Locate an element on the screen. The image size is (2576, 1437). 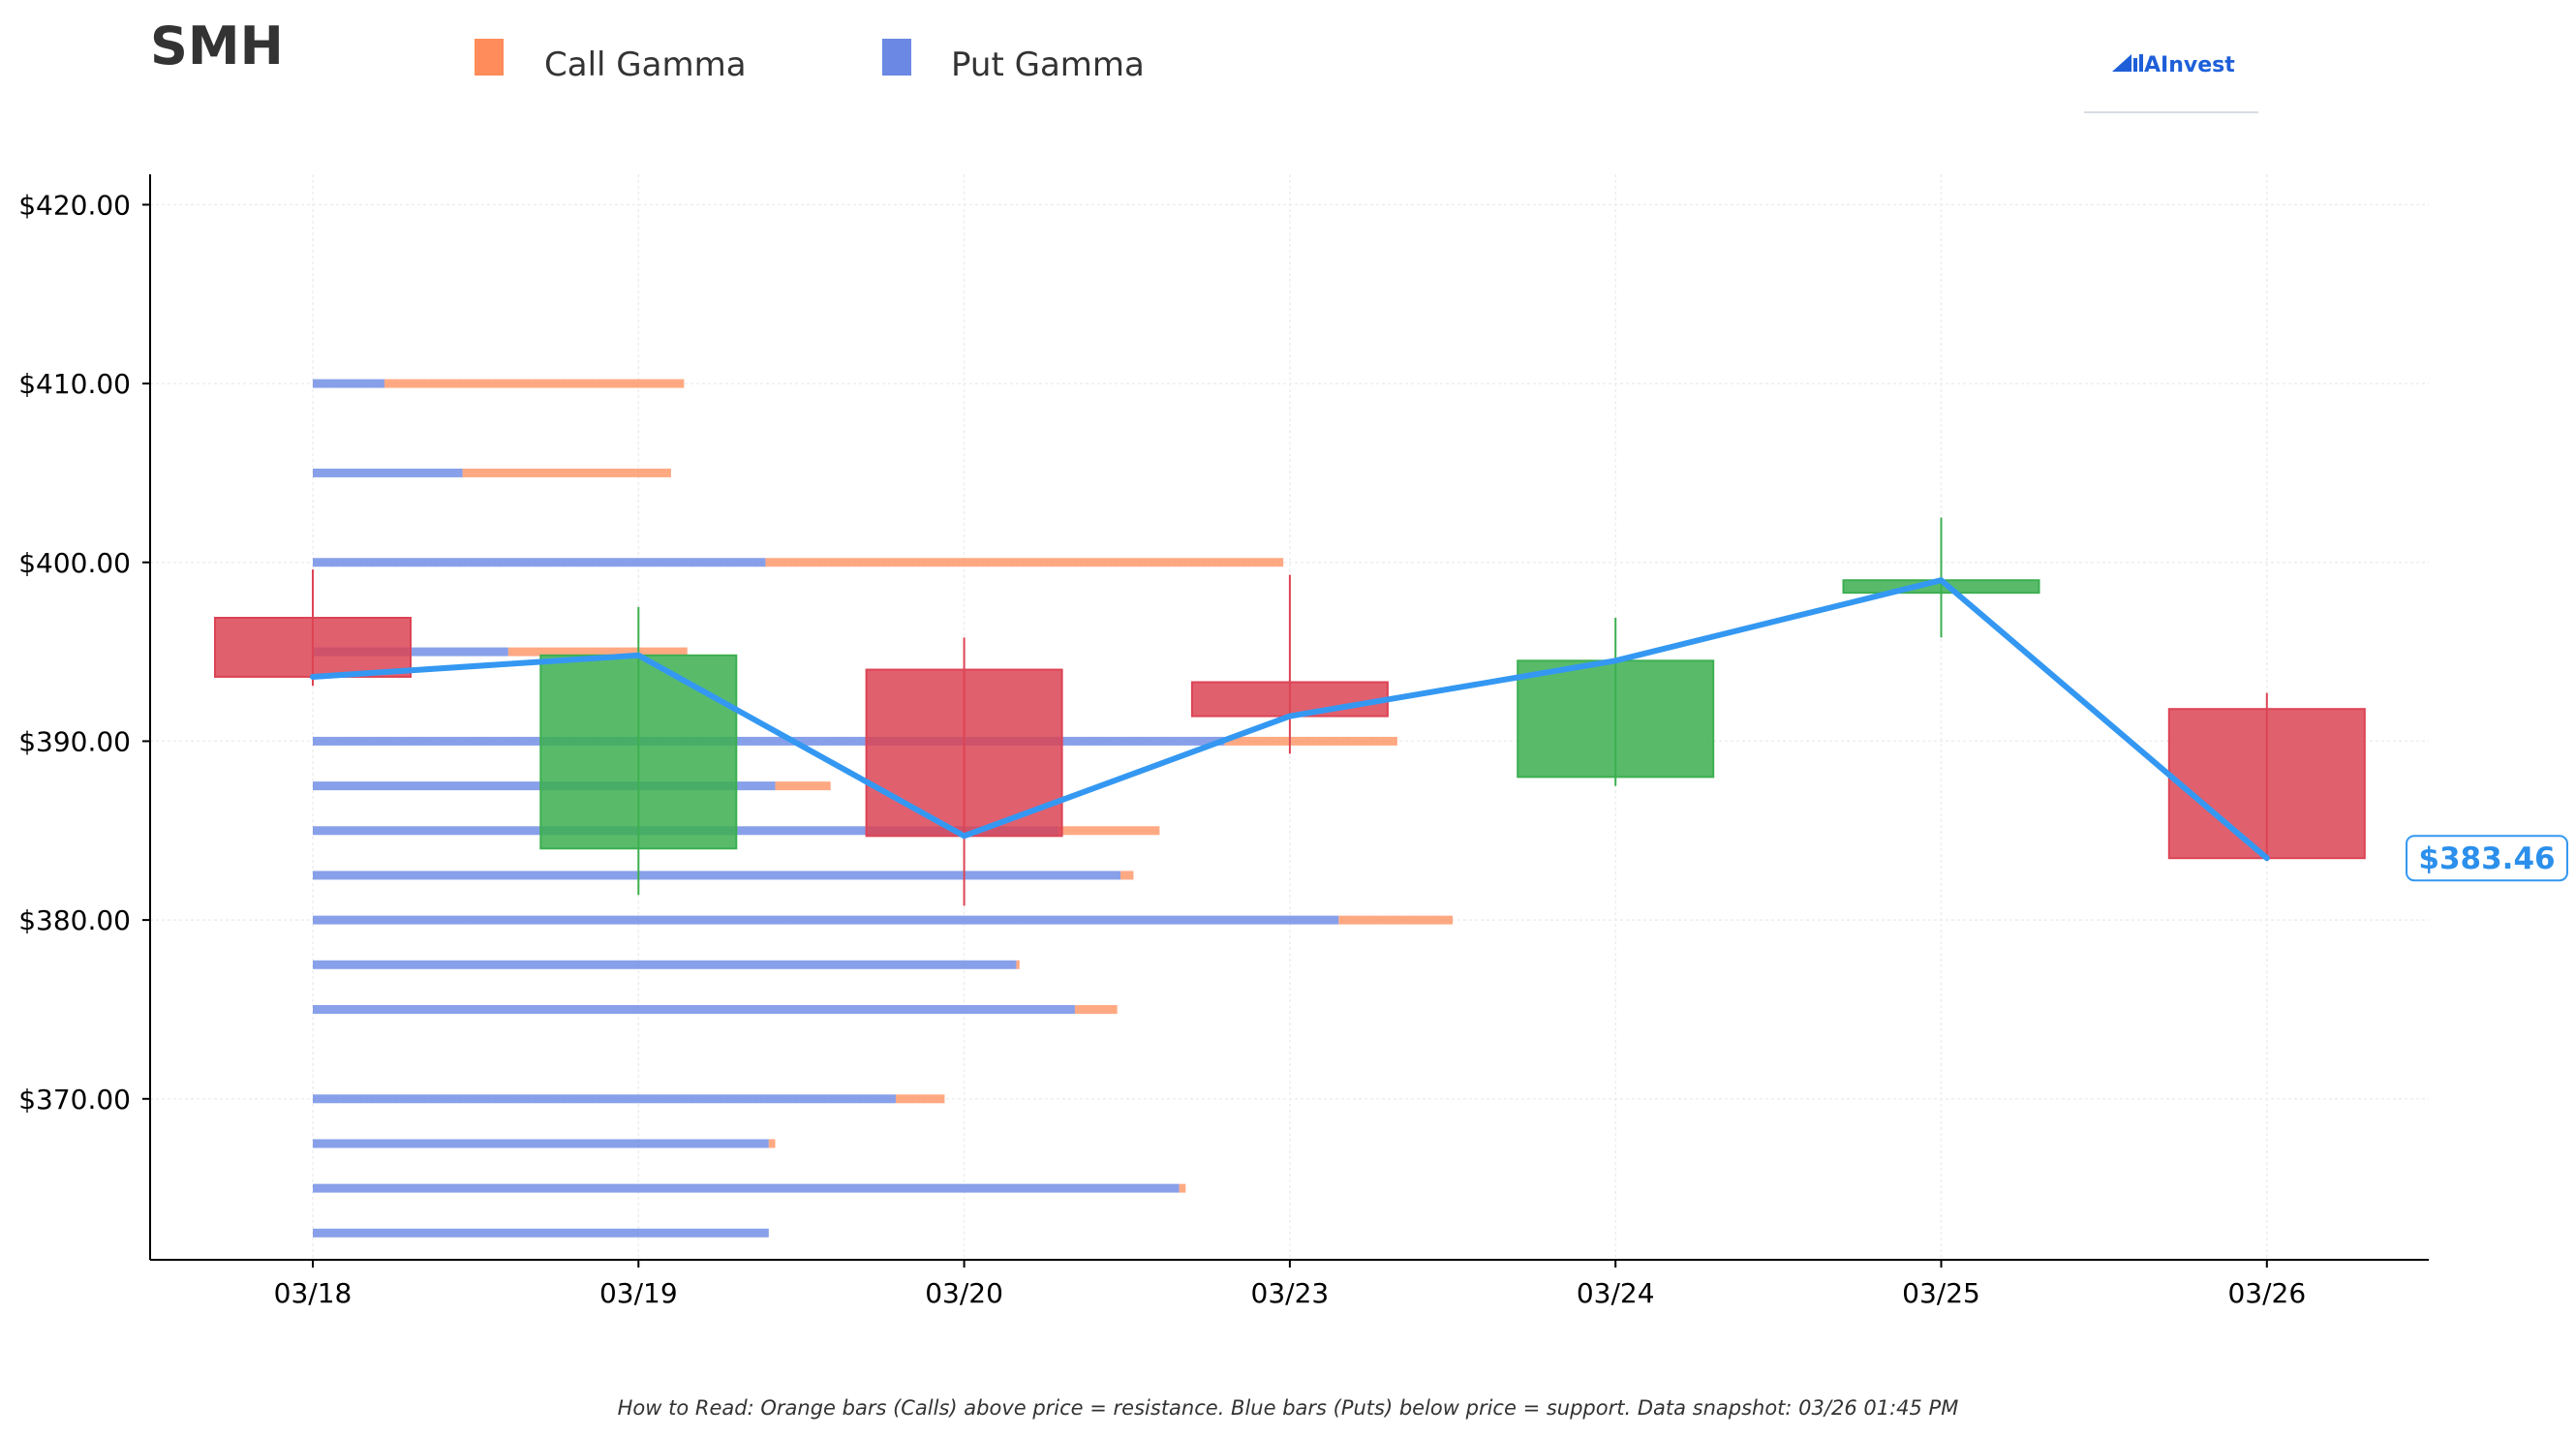
last-price-label: $383.46 is located at coordinates (2486, 859).